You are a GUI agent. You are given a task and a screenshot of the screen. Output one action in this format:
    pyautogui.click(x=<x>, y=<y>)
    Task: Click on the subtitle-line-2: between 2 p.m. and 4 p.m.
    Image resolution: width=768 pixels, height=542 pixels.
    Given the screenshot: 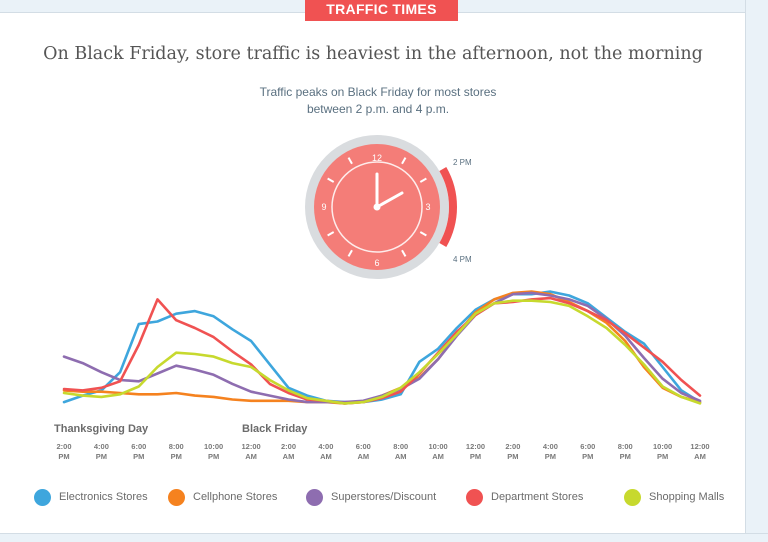 What is the action you would take?
    pyautogui.click(x=378, y=109)
    